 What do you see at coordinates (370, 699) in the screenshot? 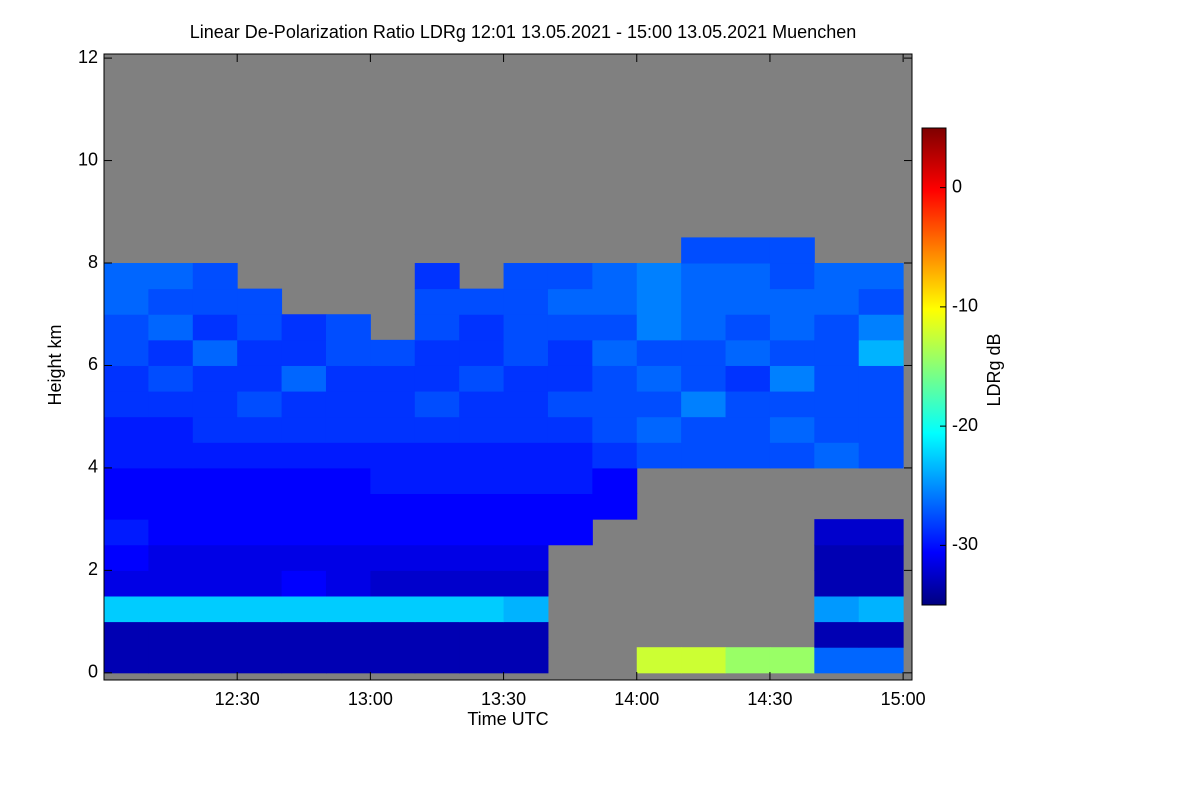
I see `x-tick-label: 13:00` at bounding box center [370, 699].